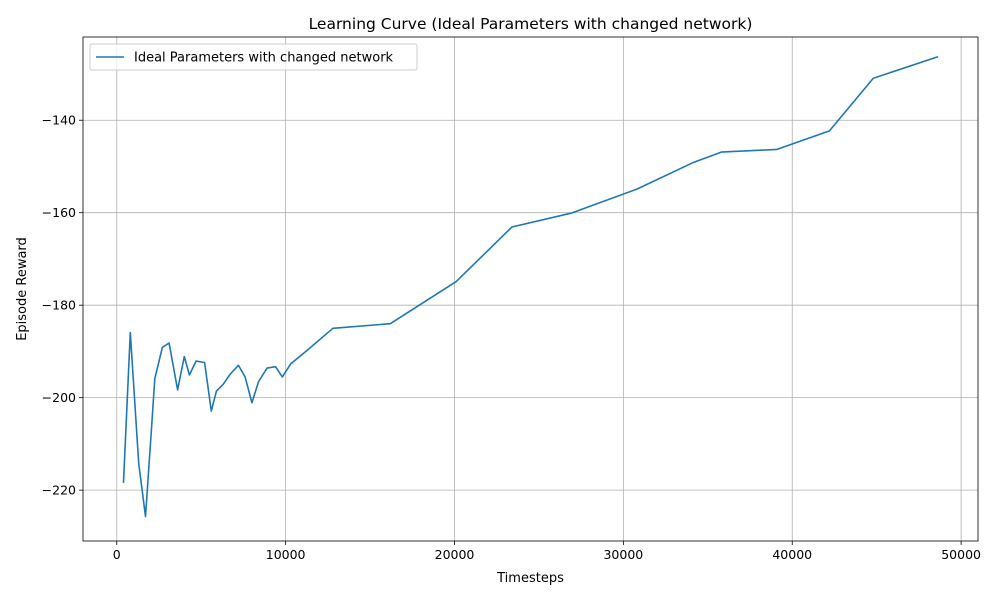 Image resolution: width=1000 pixels, height=600 pixels. I want to click on x-tick-label: 30000, so click(623, 554).